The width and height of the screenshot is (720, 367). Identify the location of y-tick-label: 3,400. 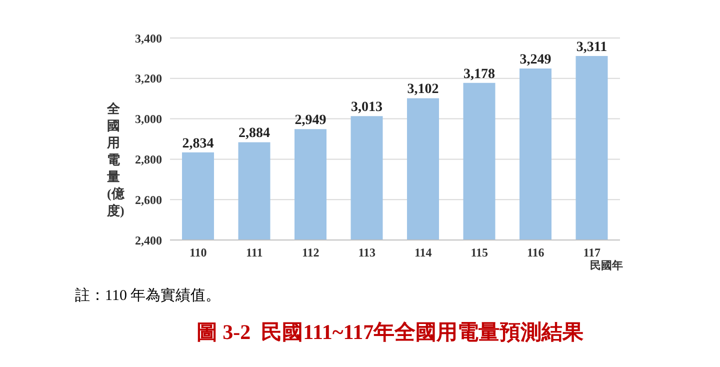
(148, 38).